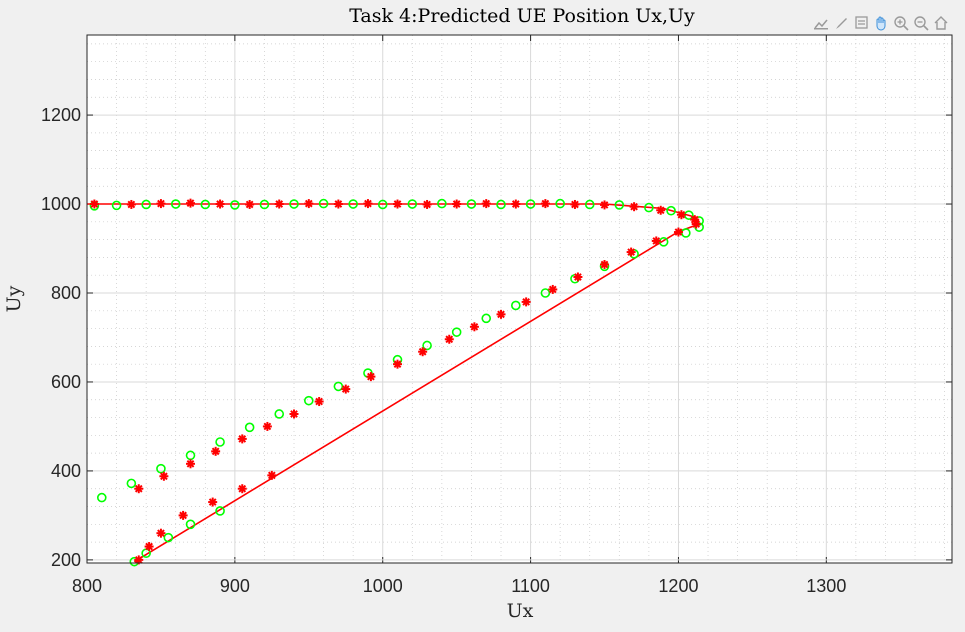 The image size is (965, 632). I want to click on axes-toolbar, so click(881, 23).